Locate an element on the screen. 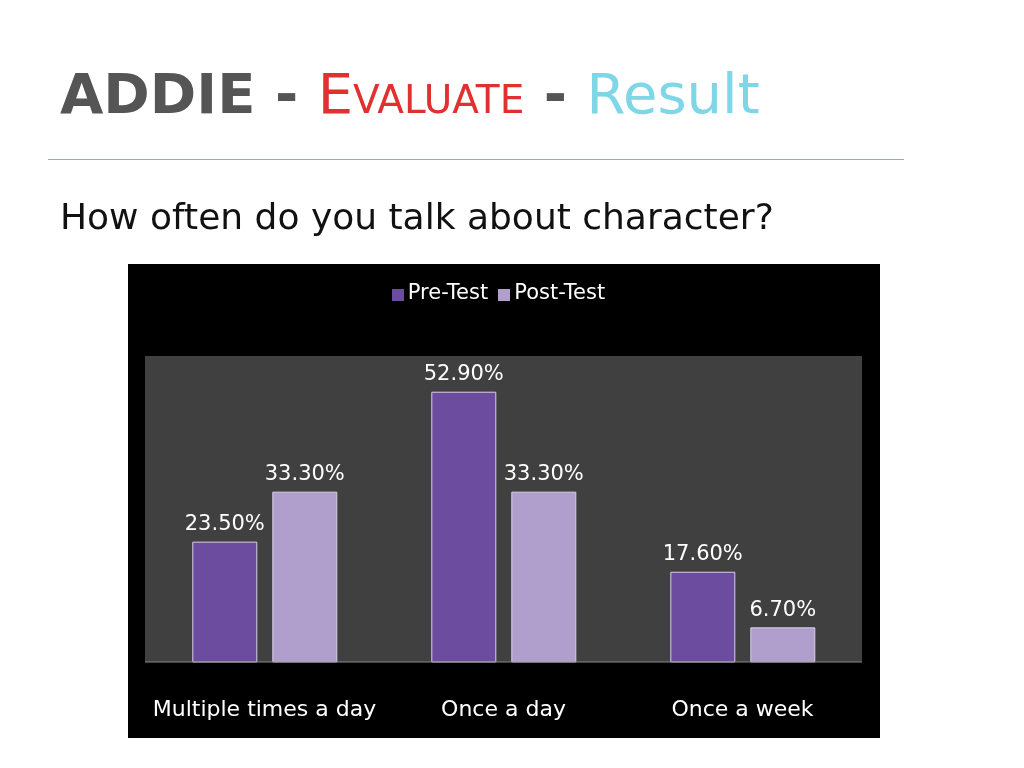 The height and width of the screenshot is (768, 1024). data-label: 17.60% is located at coordinates (702, 553).